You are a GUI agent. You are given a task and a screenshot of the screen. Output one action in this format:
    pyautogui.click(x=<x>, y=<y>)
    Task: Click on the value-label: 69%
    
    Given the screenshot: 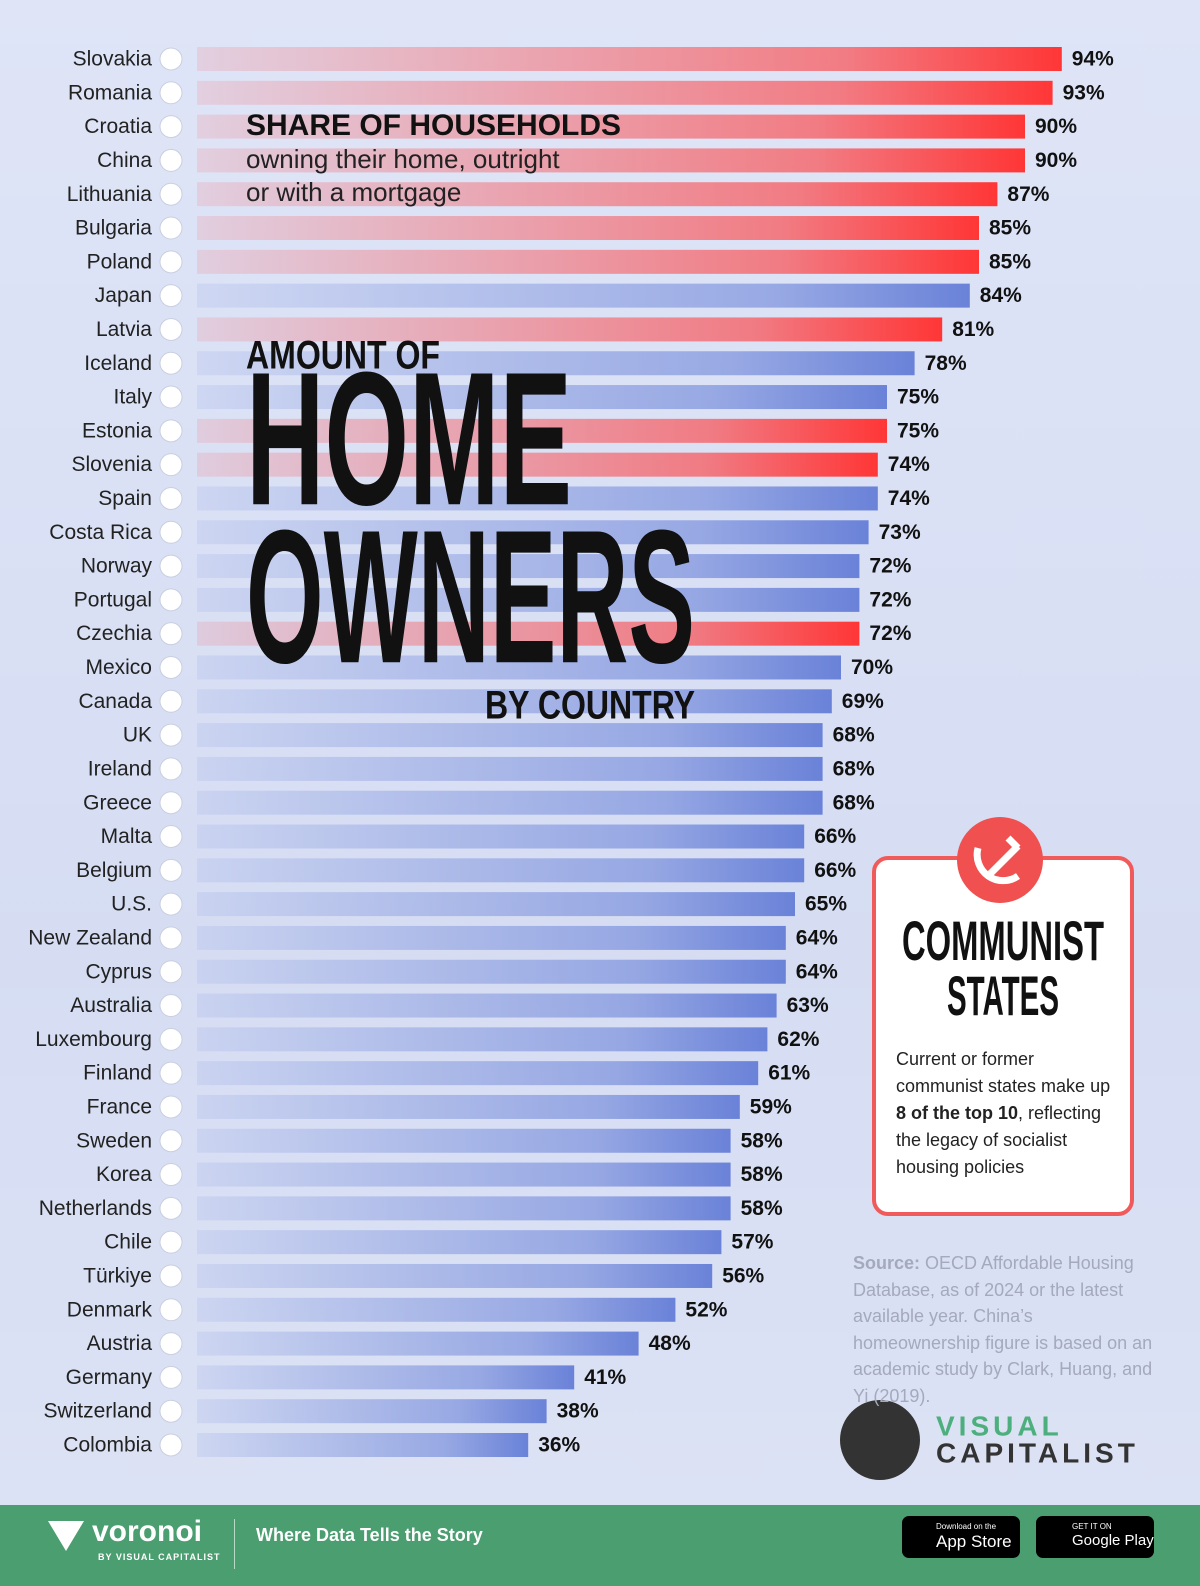 What is the action you would take?
    pyautogui.click(x=863, y=701)
    